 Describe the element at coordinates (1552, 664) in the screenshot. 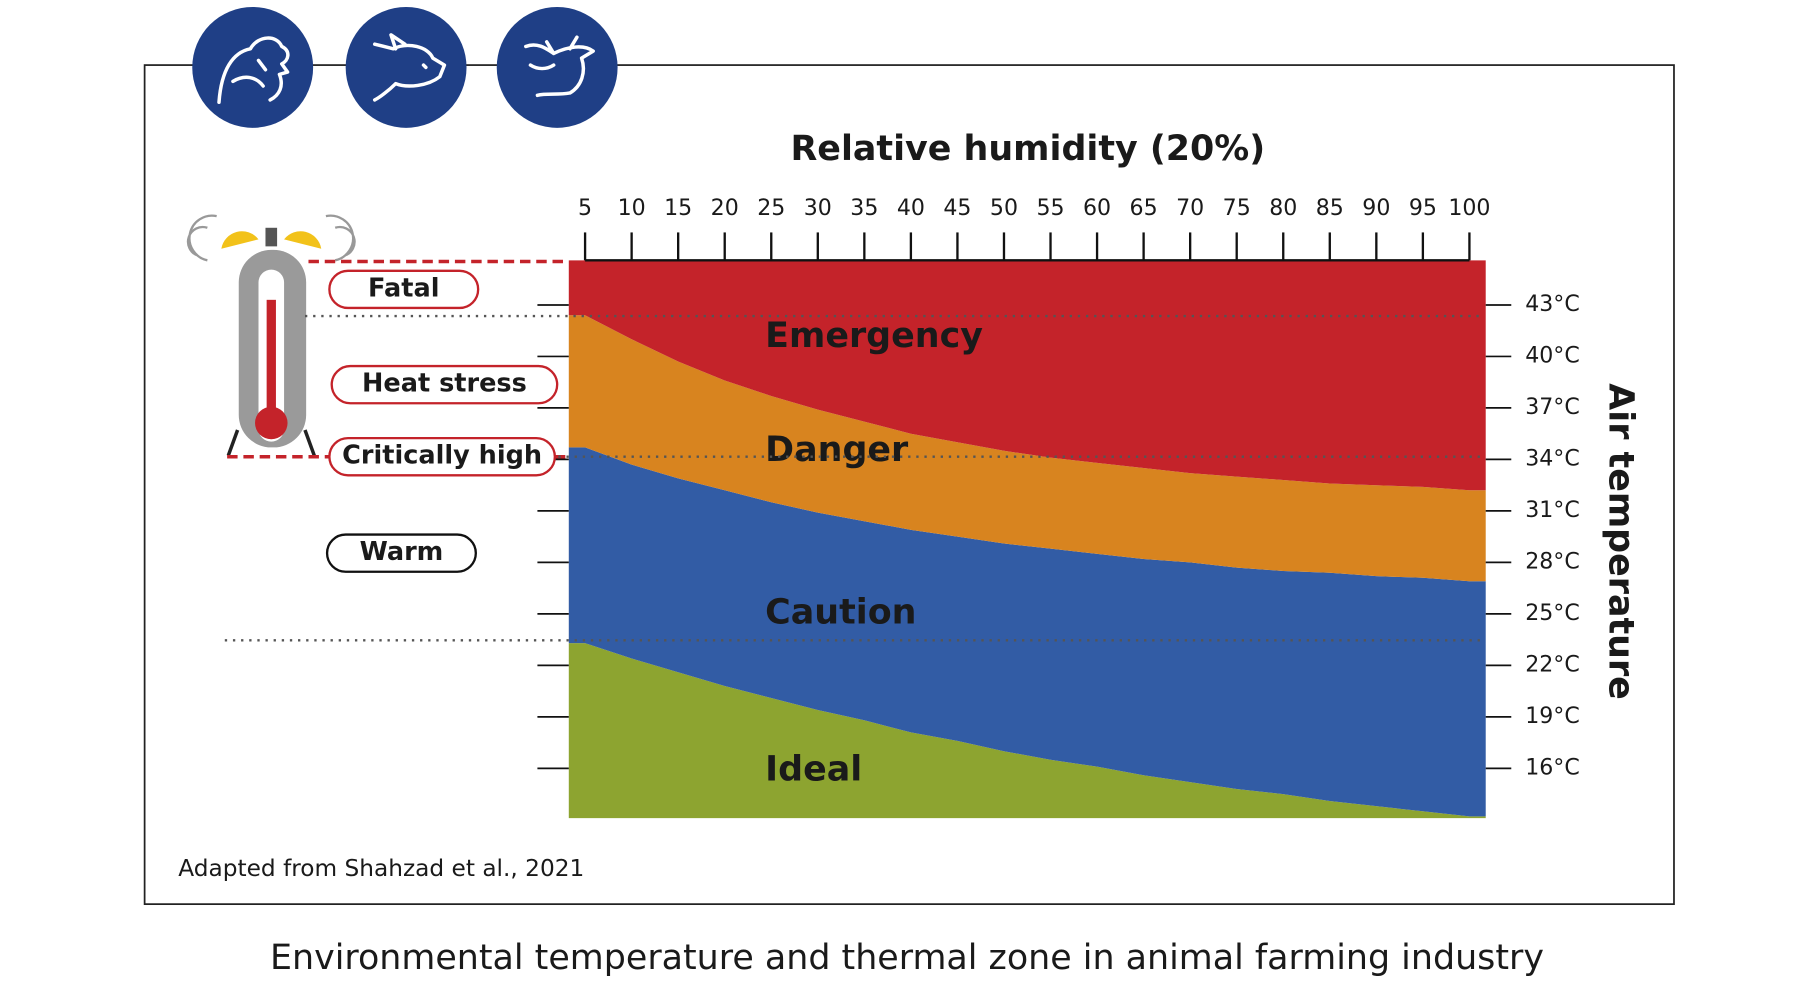

I see `y-tick-label: 22°C` at that location.